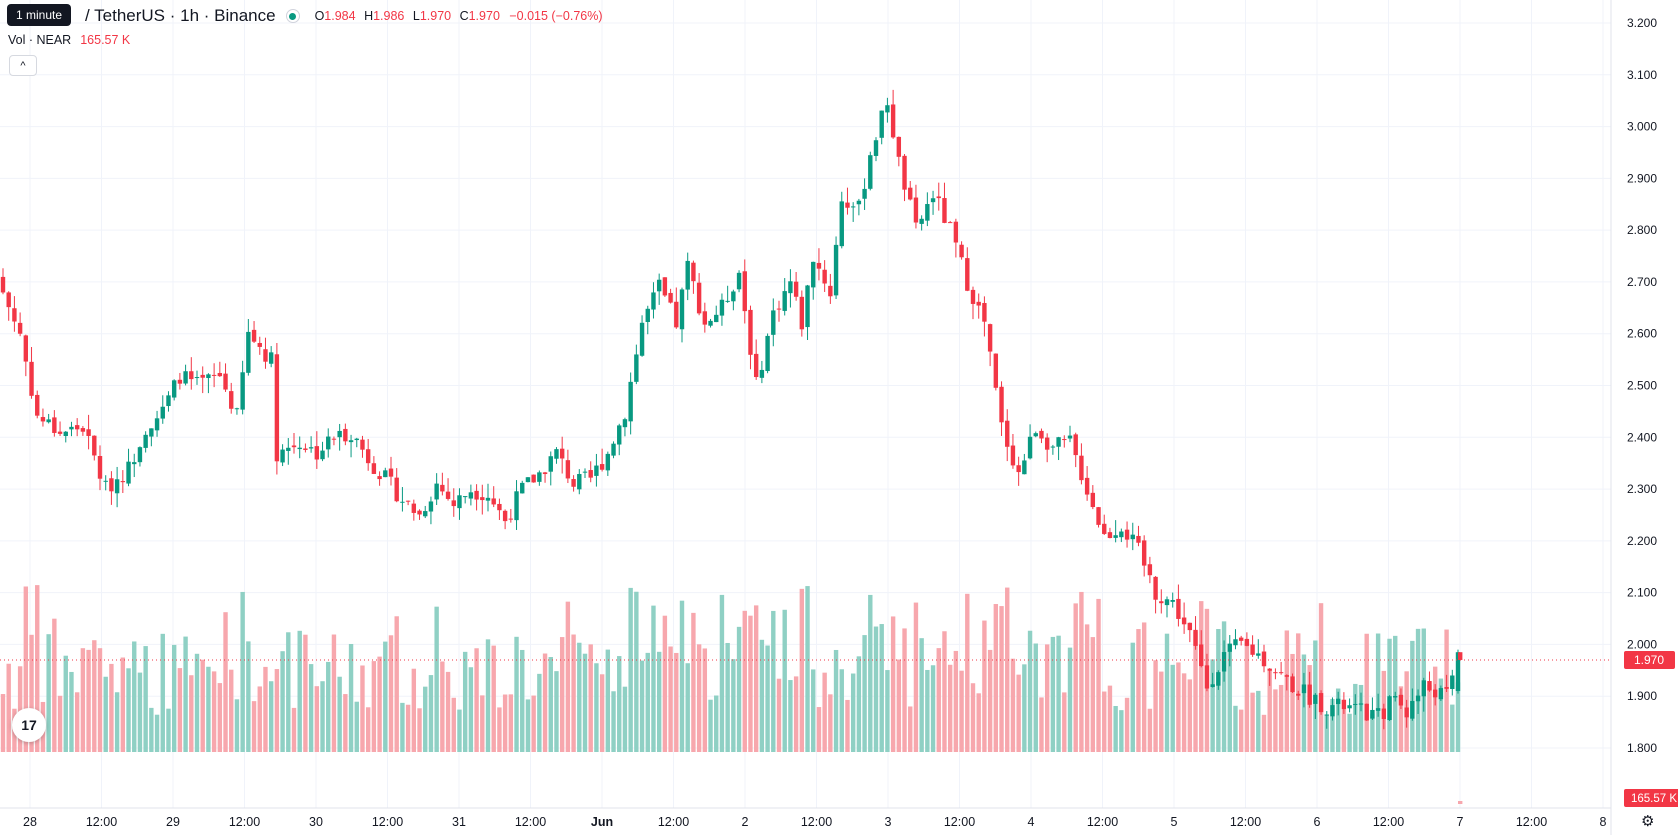  I want to click on price-tick-label: 3.200, so click(1642, 23).